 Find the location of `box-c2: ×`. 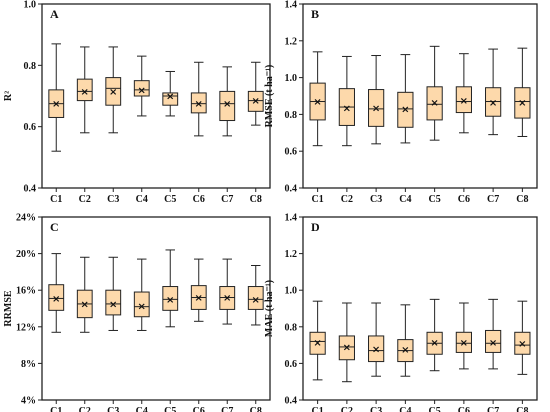

box-c2: × is located at coordinates (84, 294).